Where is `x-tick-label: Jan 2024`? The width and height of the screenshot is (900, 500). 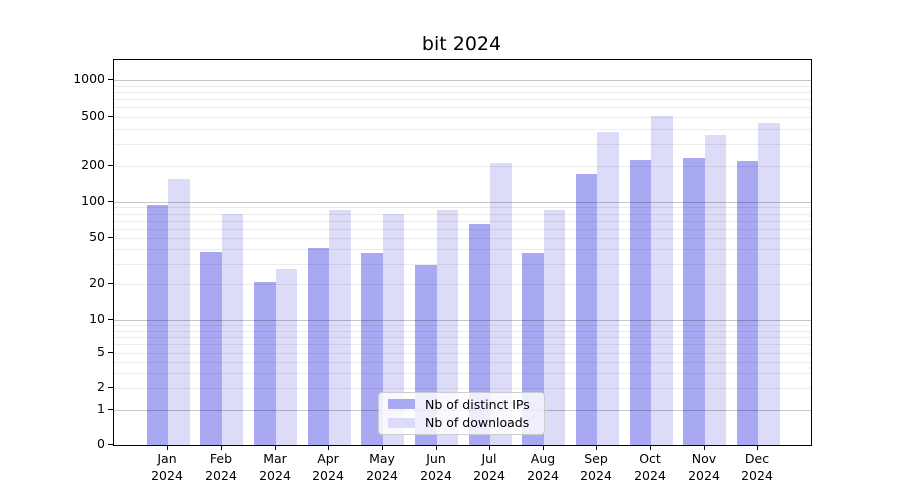
x-tick-label: Jan 2024 is located at coordinates (167, 467).